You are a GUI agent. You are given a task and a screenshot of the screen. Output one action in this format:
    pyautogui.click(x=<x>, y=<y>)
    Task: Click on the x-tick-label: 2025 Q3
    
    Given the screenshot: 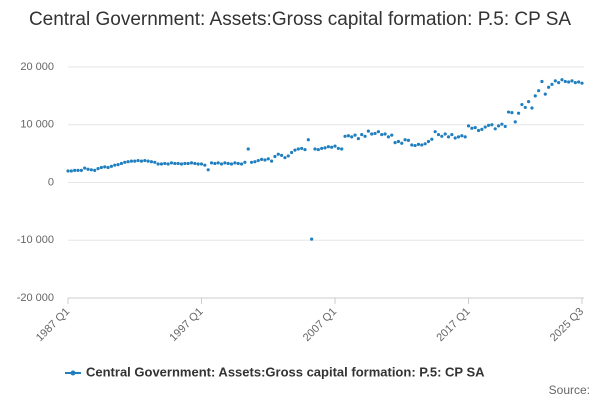 What is the action you would take?
    pyautogui.click(x=567, y=325)
    